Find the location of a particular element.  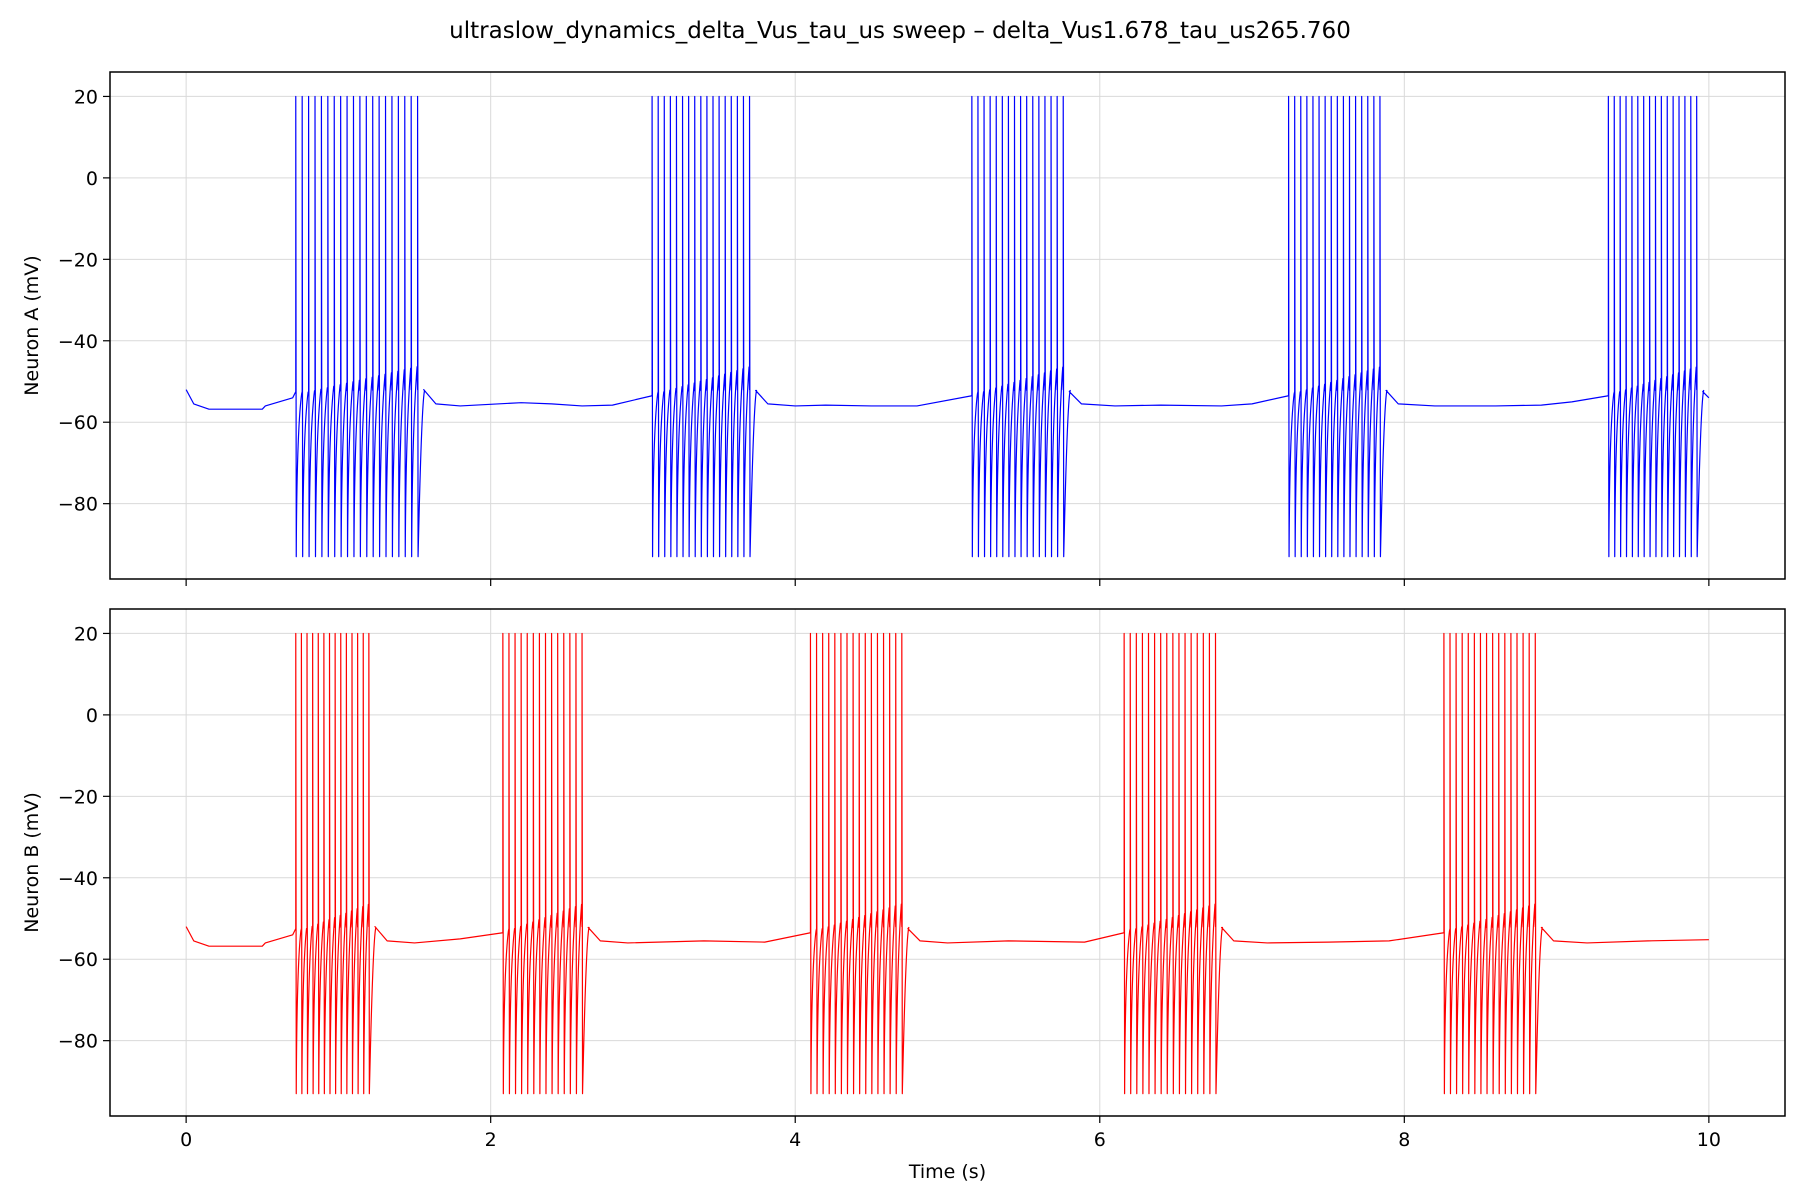

x-tick-label: 0 is located at coordinates (186, 1140).